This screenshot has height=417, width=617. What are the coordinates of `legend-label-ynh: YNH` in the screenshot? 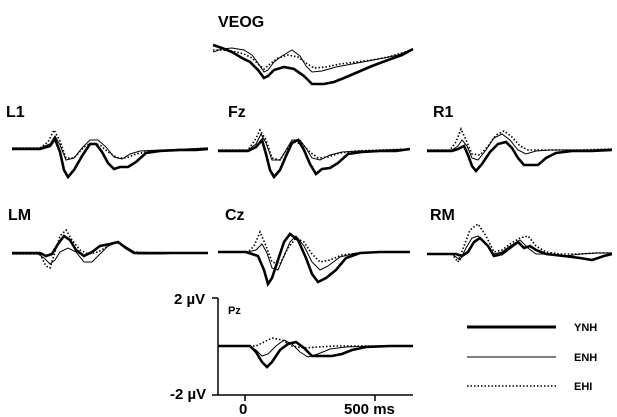 It's located at (585, 328).